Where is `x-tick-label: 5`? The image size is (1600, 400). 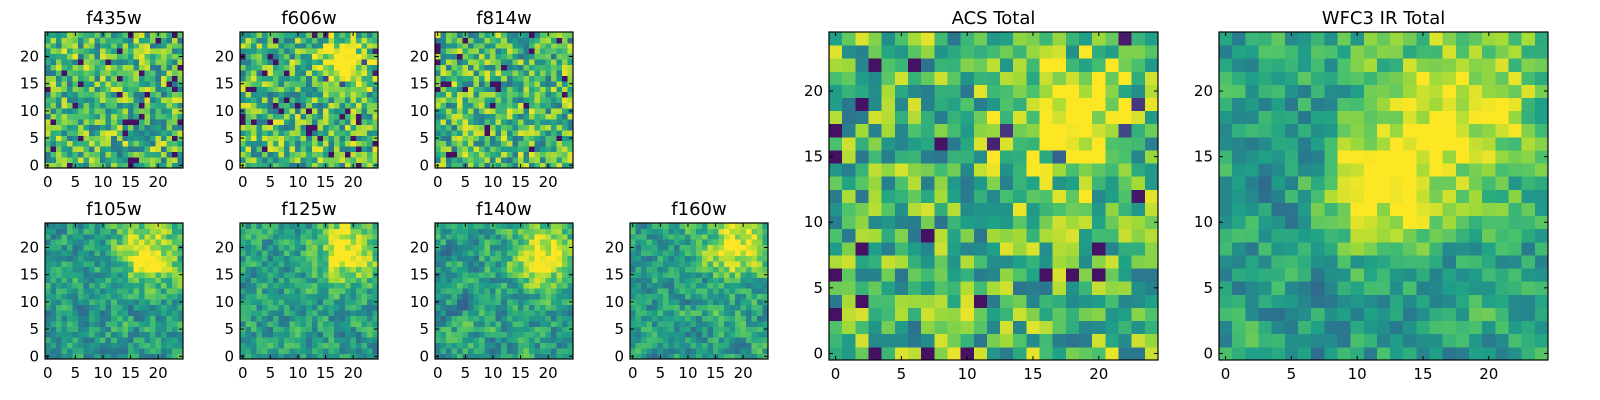 x-tick-label: 5 is located at coordinates (466, 373).